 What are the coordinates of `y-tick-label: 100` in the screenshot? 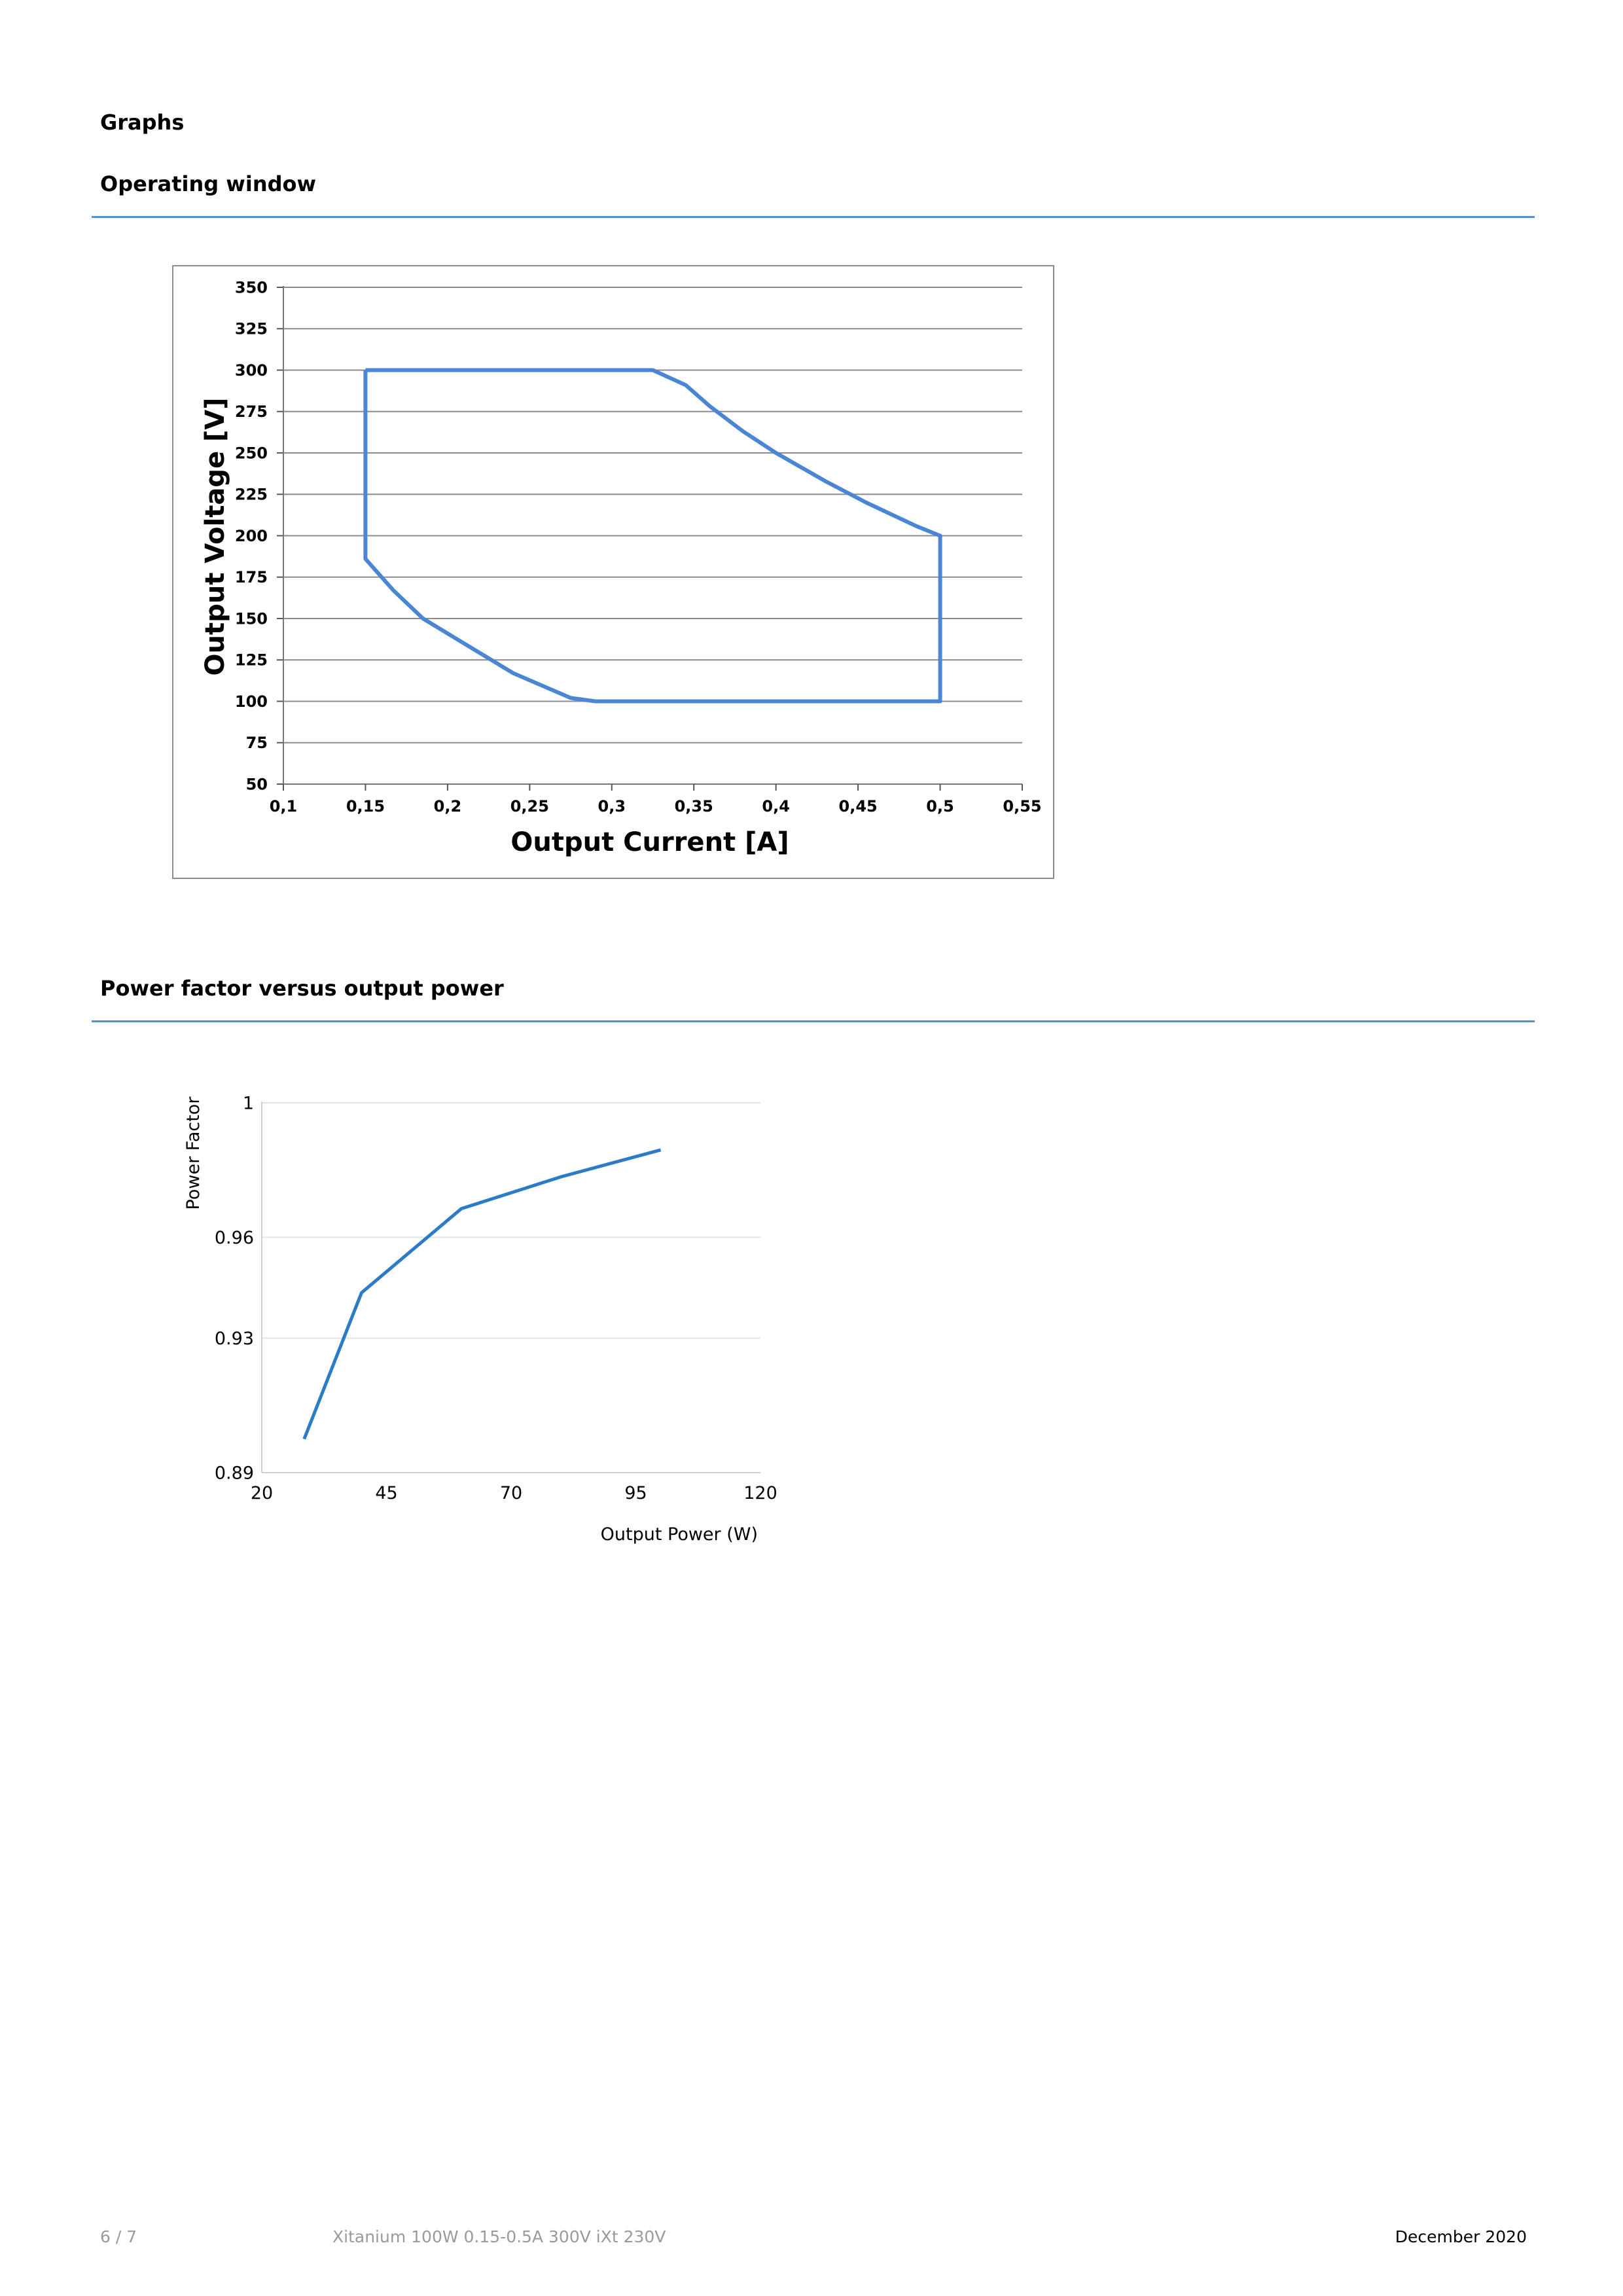 It's located at (252, 701).